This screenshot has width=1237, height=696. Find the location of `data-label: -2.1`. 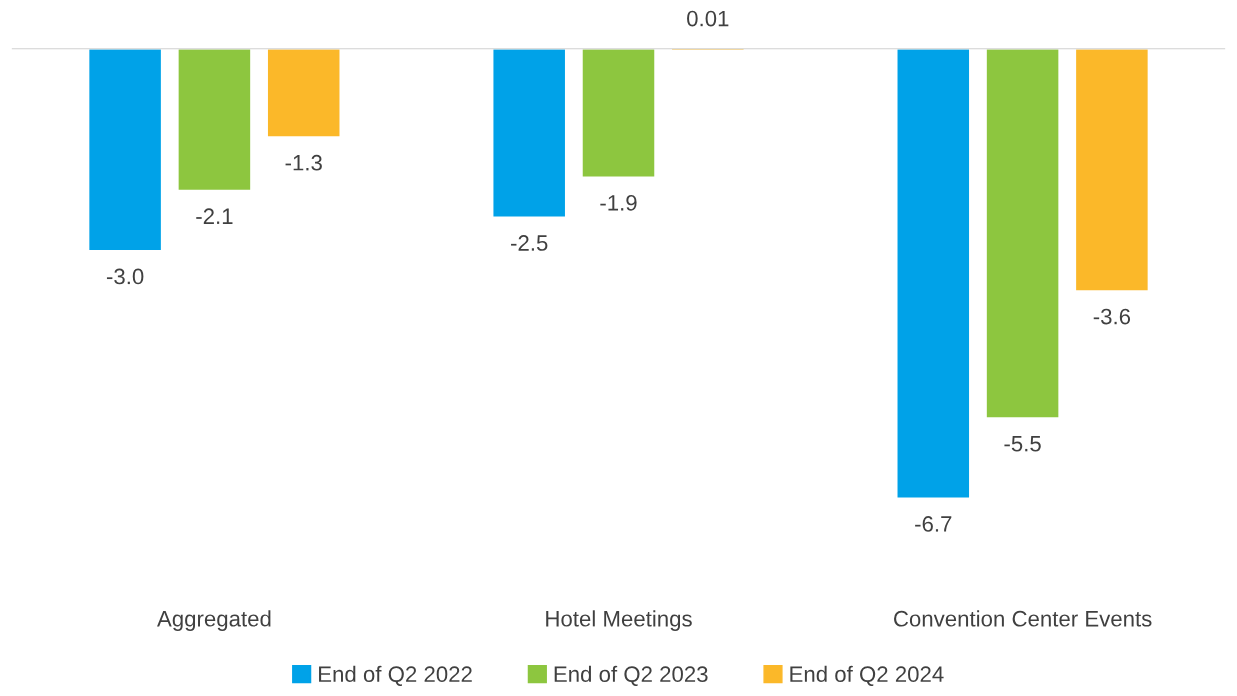

data-label: -2.1 is located at coordinates (214, 216).